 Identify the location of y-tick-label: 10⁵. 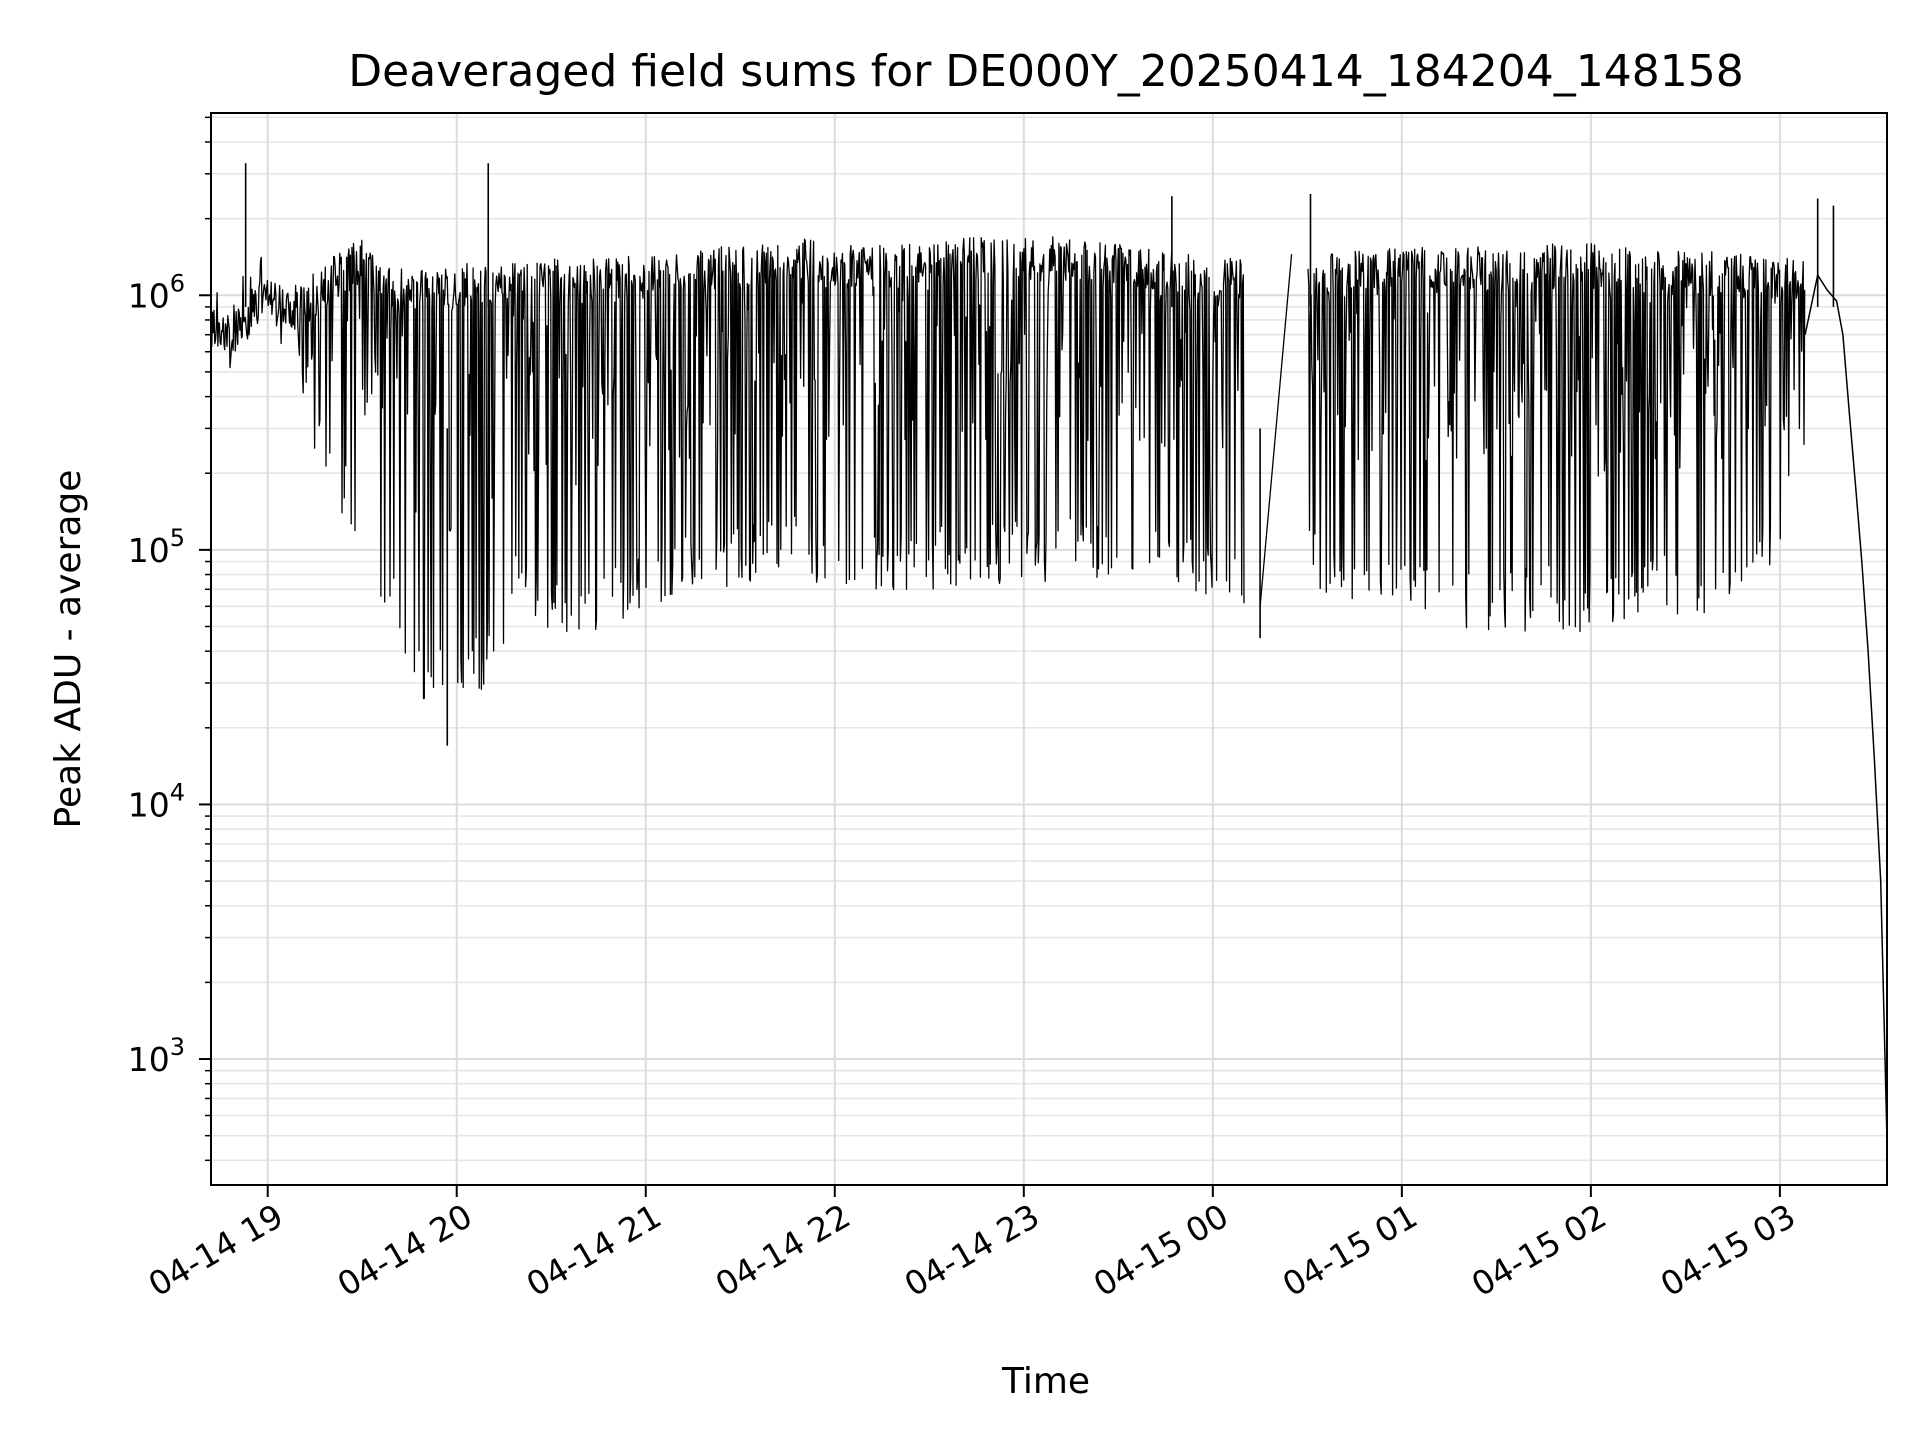
(156, 547).